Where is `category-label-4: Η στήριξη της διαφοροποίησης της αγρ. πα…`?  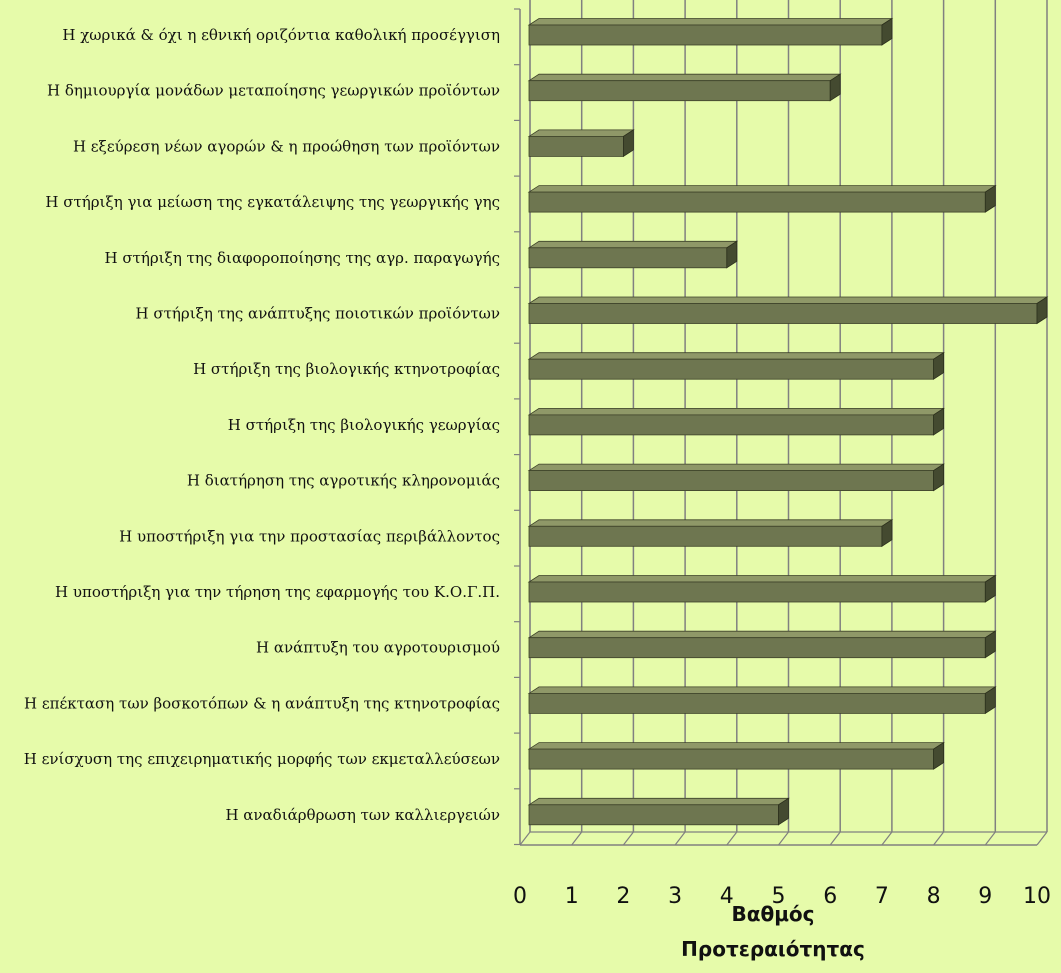
category-label-4: Η στήριξη της διαφοροποίησης της αγρ. πα… is located at coordinates (302, 258).